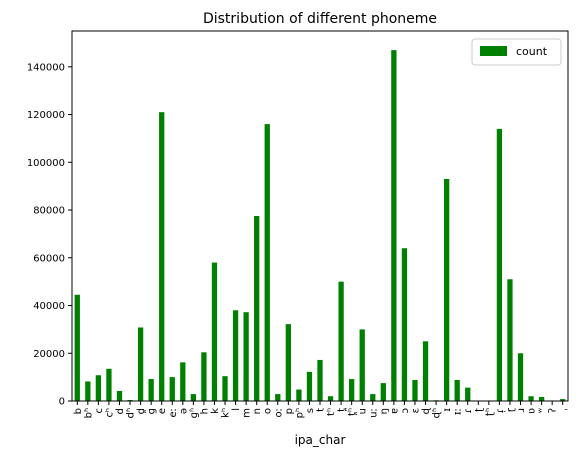 The image size is (578, 455). I want to click on x-tick-label: ɪː, so click(458, 411).